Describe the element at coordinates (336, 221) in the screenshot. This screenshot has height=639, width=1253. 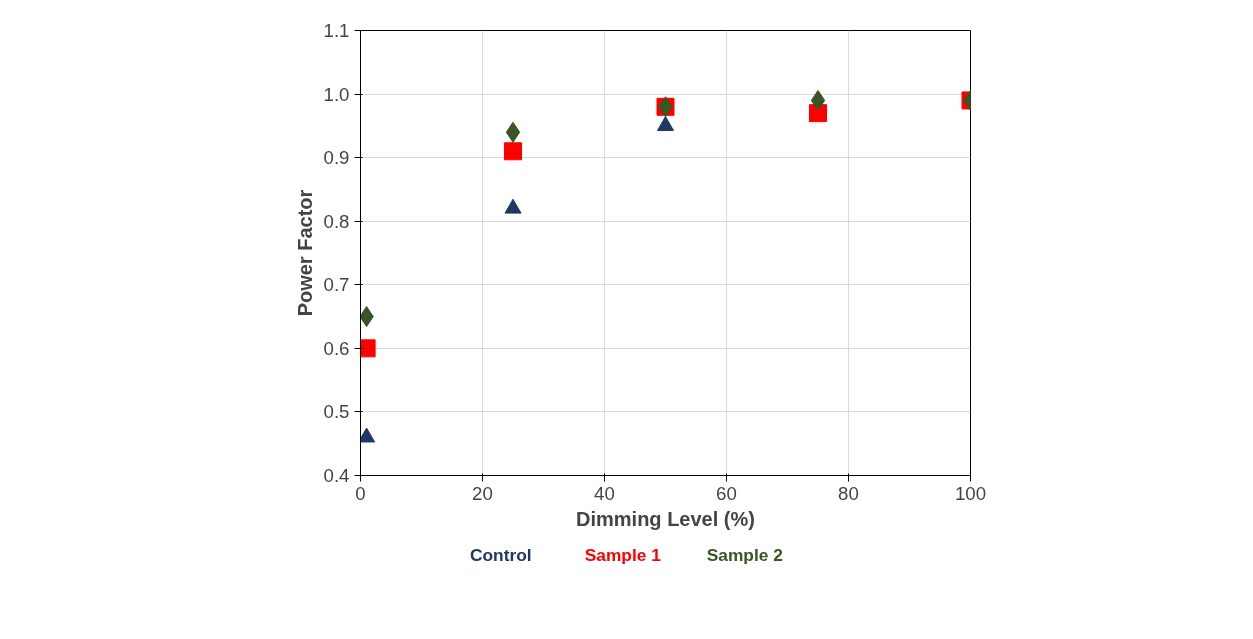
I see `y-tick-label: 0.8` at that location.